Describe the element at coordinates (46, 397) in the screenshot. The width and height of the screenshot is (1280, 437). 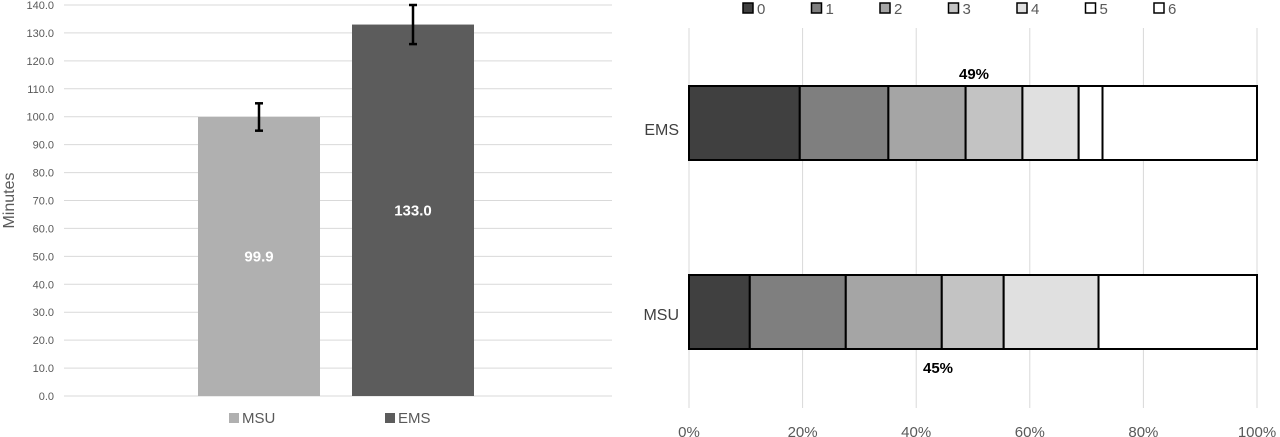
I see `y-tick-label: 0.0` at that location.